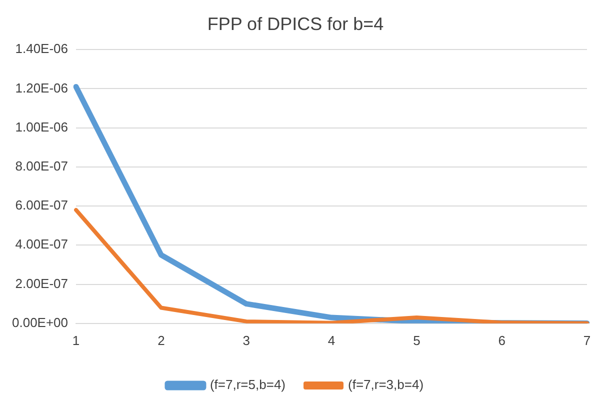 This screenshot has height=406, width=607. I want to click on x-tick-label: 6, so click(502, 340).